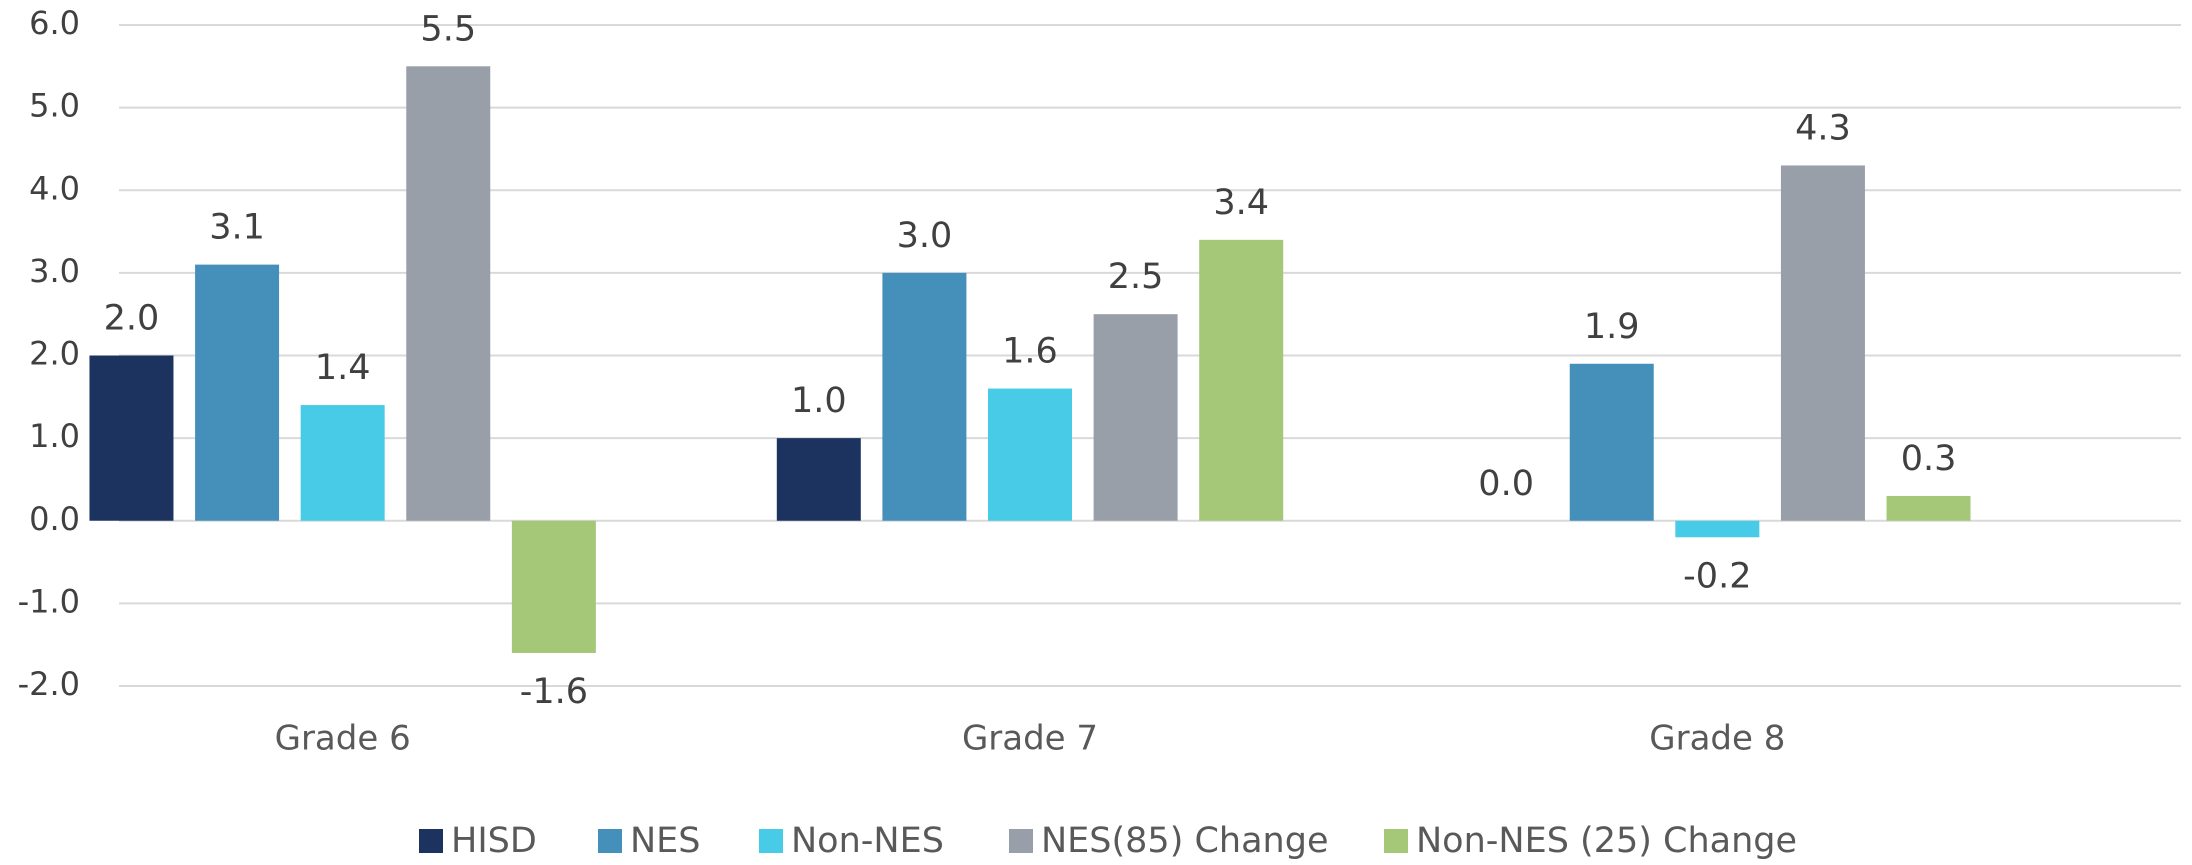 The image size is (2192, 865). I want to click on y-tick-label: 0.0, so click(54, 519).